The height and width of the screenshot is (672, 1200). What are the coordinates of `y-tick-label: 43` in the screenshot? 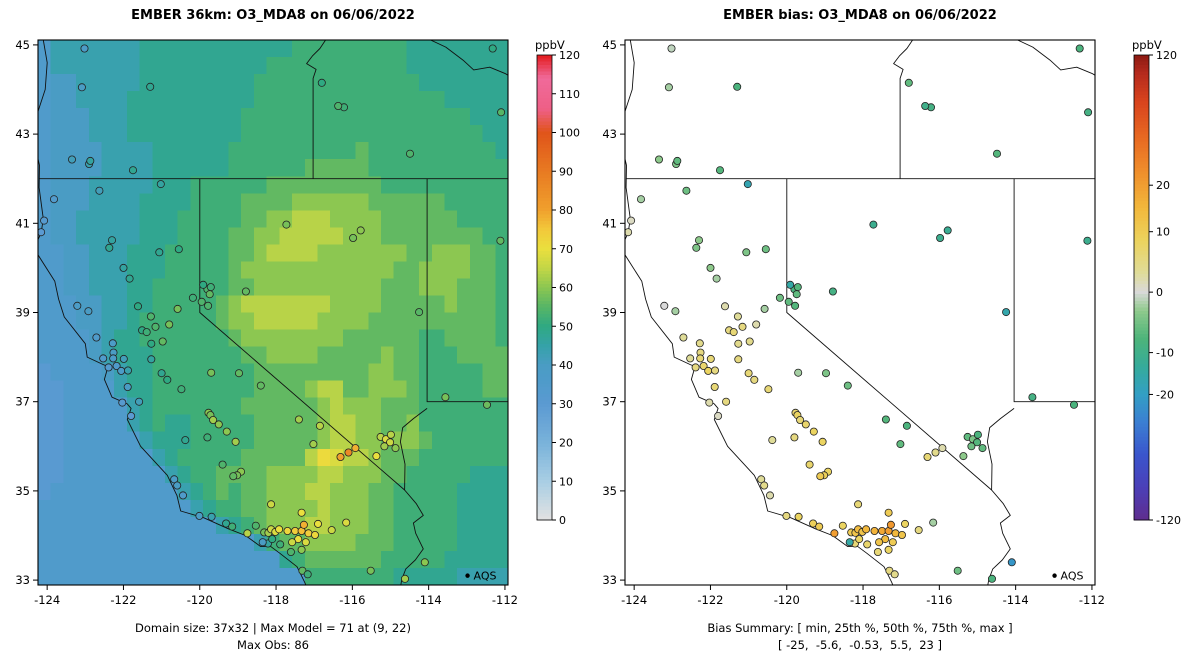 It's located at (22, 134).